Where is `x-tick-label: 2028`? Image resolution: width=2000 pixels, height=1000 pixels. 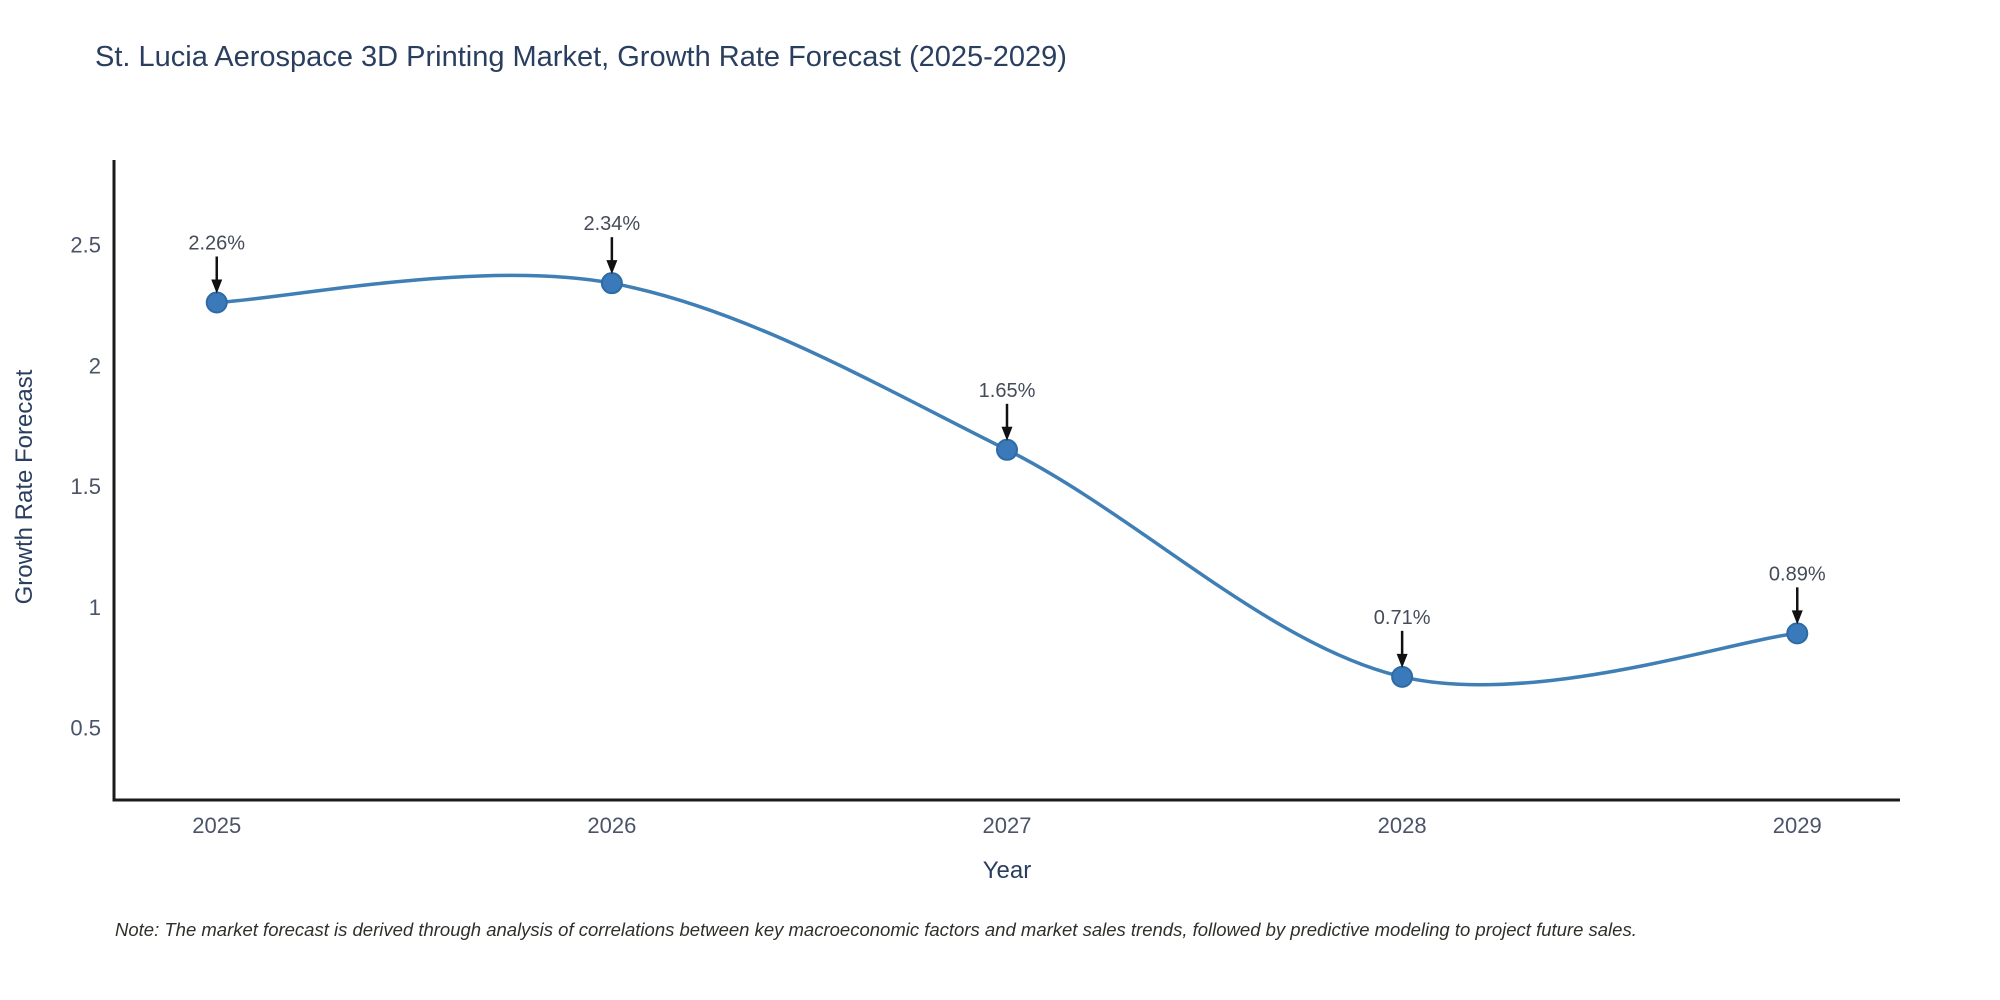
x-tick-label: 2028 is located at coordinates (1402, 825).